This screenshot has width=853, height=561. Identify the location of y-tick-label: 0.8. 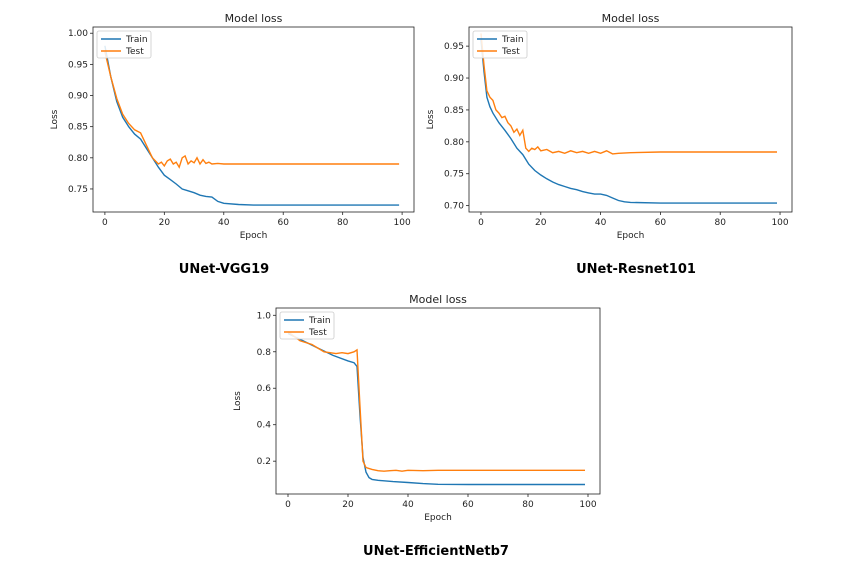
(264, 353).